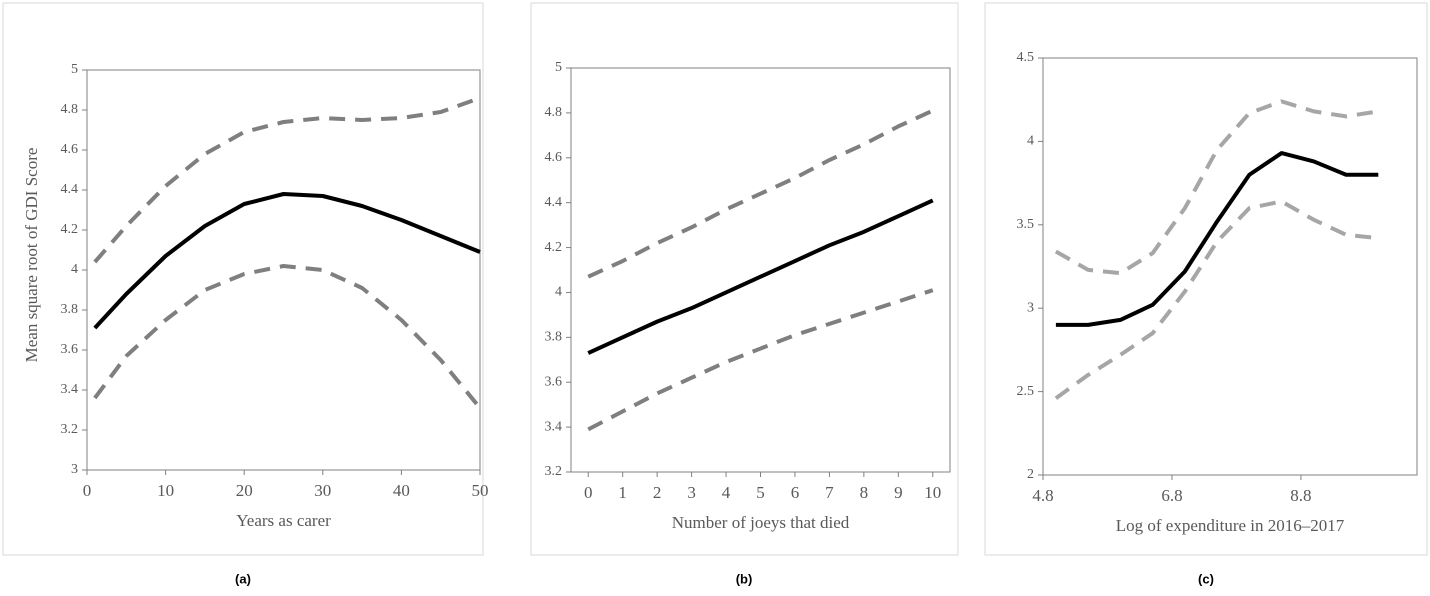 The width and height of the screenshot is (1430, 596). What do you see at coordinates (1042, 495) in the screenshot?
I see `x-tick-label: 4.8` at bounding box center [1042, 495].